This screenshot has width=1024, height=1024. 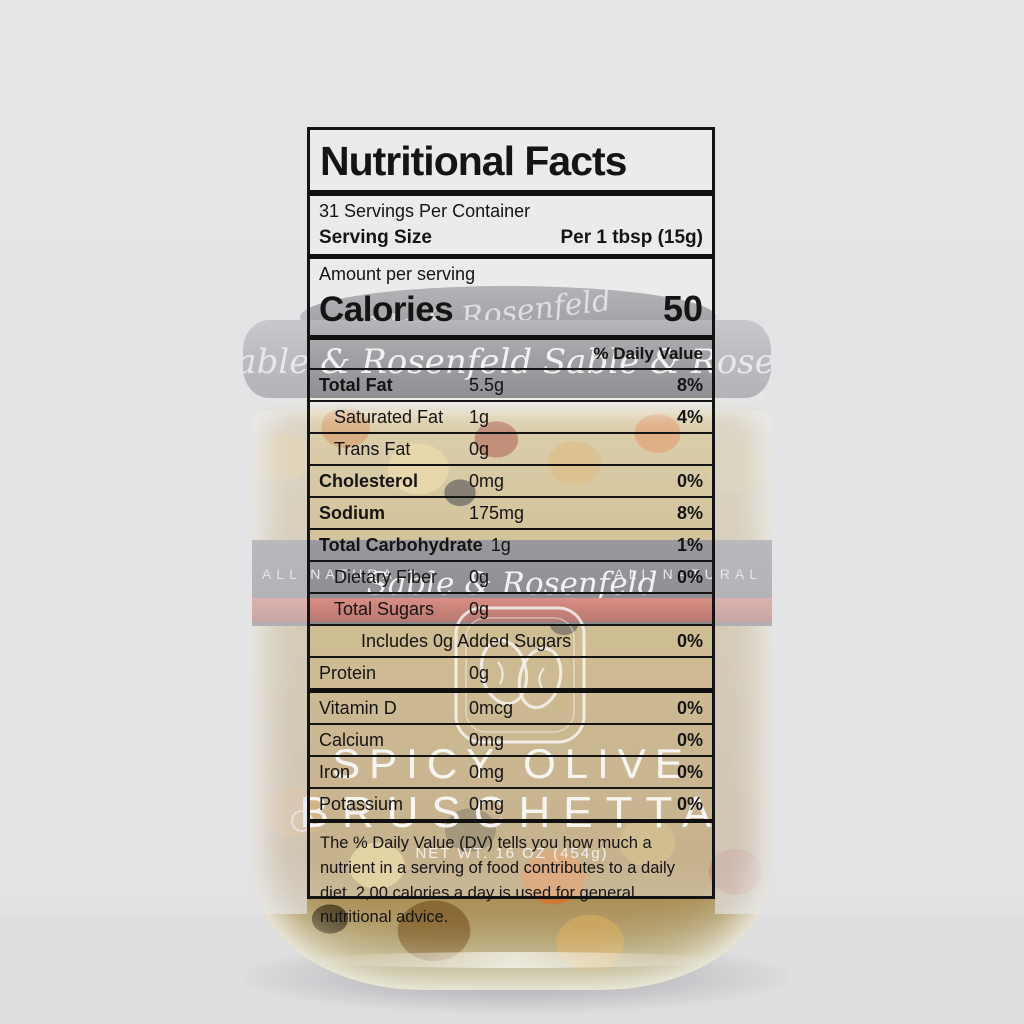 I want to click on nutrient-row-dietary-fiber: Dietary Fiber 0g 0%, so click(x=511, y=578).